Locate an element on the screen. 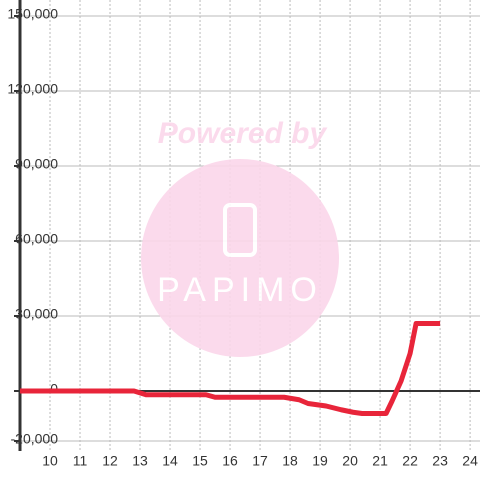  x-tick-label: 21 is located at coordinates (380, 461).